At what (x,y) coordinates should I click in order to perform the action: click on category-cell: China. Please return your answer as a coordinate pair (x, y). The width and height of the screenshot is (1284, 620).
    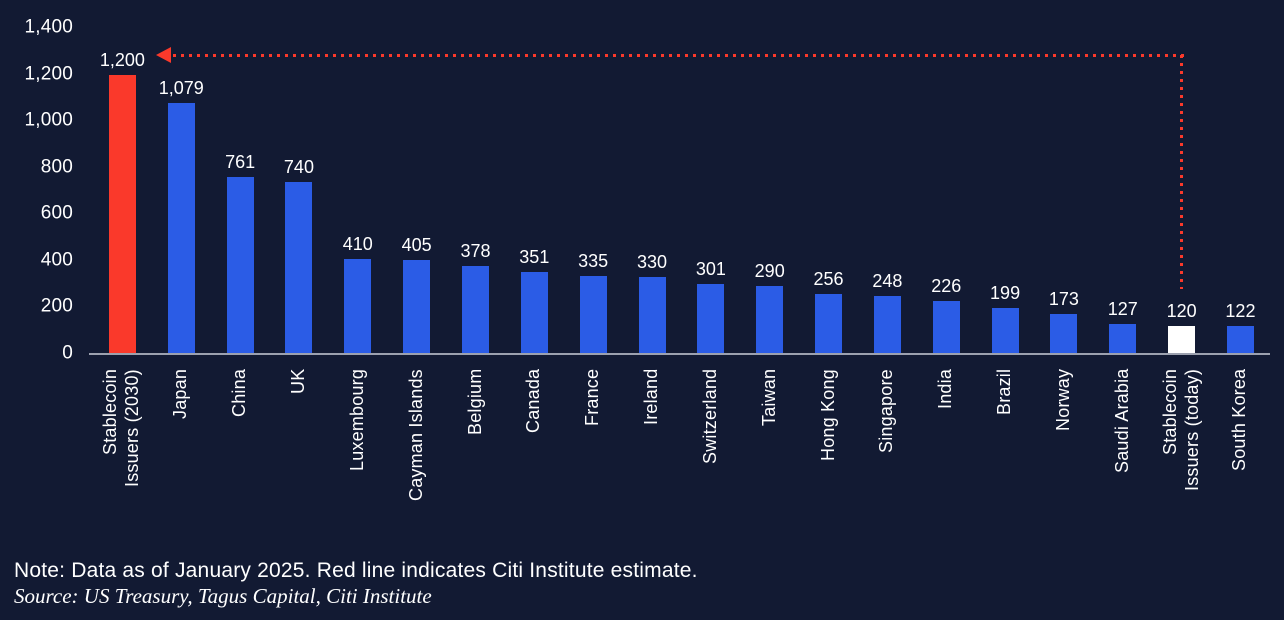
    Looking at the image, I should click on (240, 462).